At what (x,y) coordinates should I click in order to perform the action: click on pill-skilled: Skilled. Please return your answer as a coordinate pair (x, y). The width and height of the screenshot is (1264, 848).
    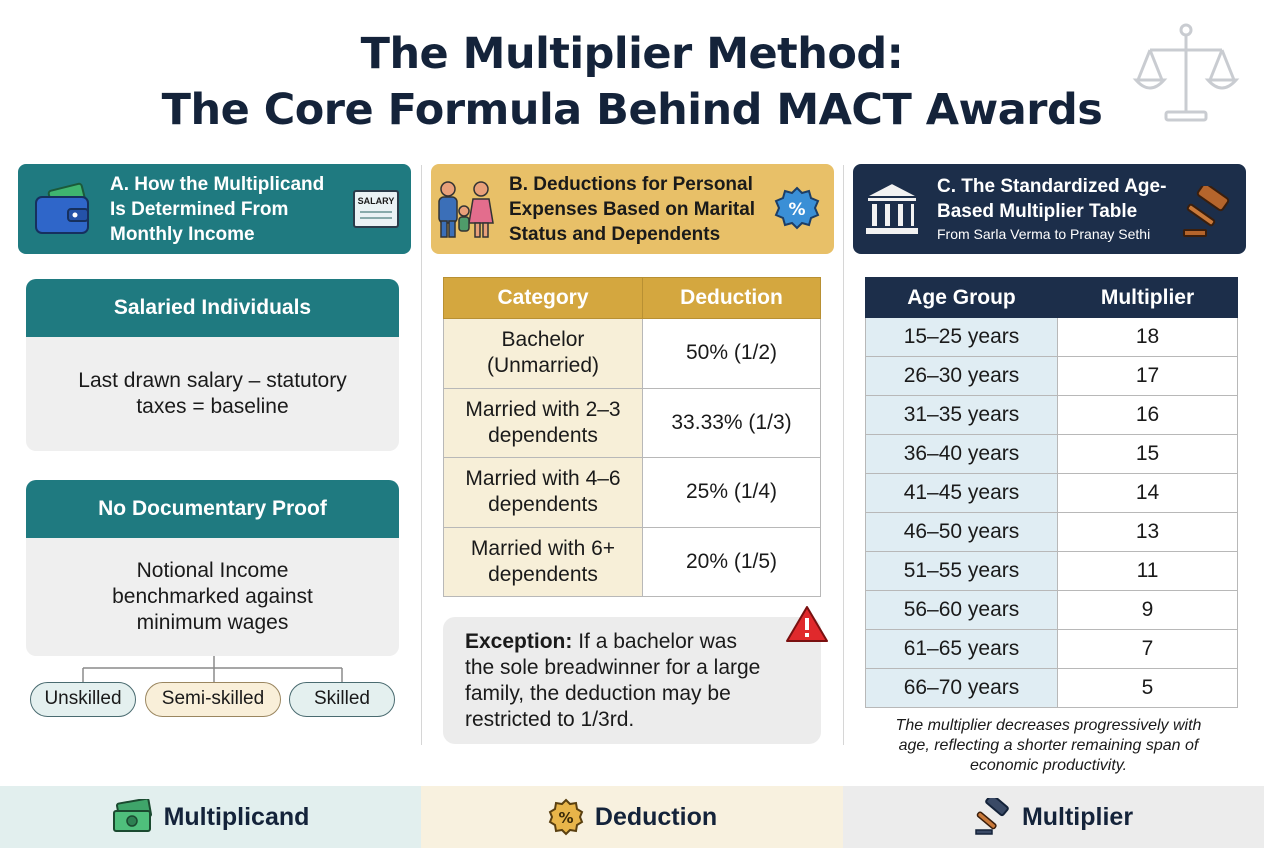
    Looking at the image, I should click on (342, 699).